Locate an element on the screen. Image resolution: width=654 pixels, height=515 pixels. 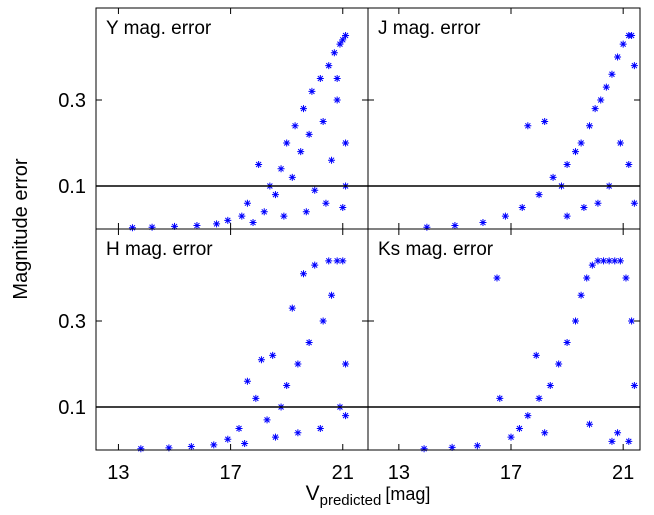
x-label-main: V is located at coordinates (313, 493).